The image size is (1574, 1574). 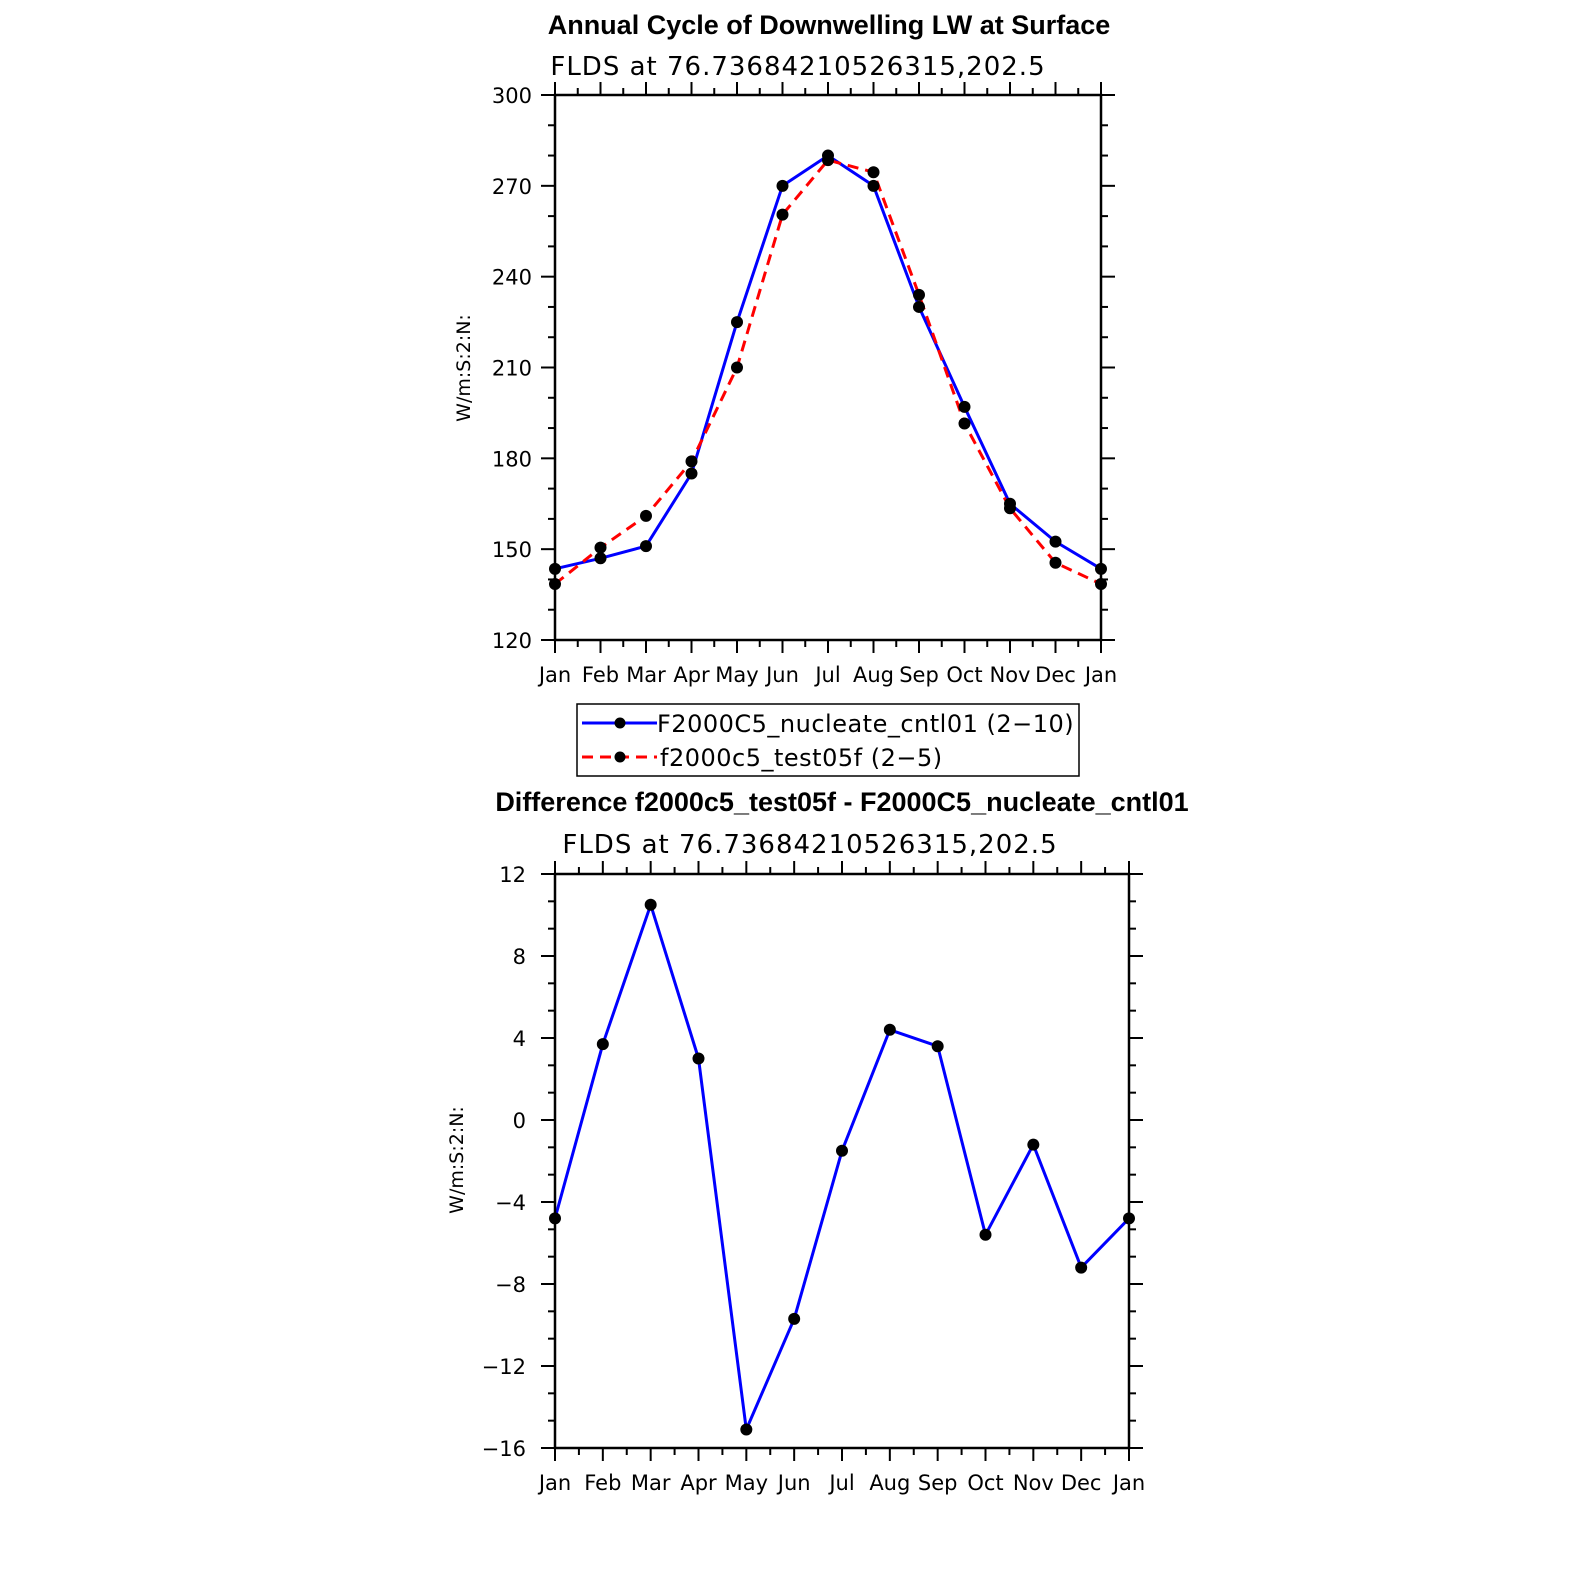 What do you see at coordinates (964, 675) in the screenshot?
I see `chart1-x-tick-label: Oct` at bounding box center [964, 675].